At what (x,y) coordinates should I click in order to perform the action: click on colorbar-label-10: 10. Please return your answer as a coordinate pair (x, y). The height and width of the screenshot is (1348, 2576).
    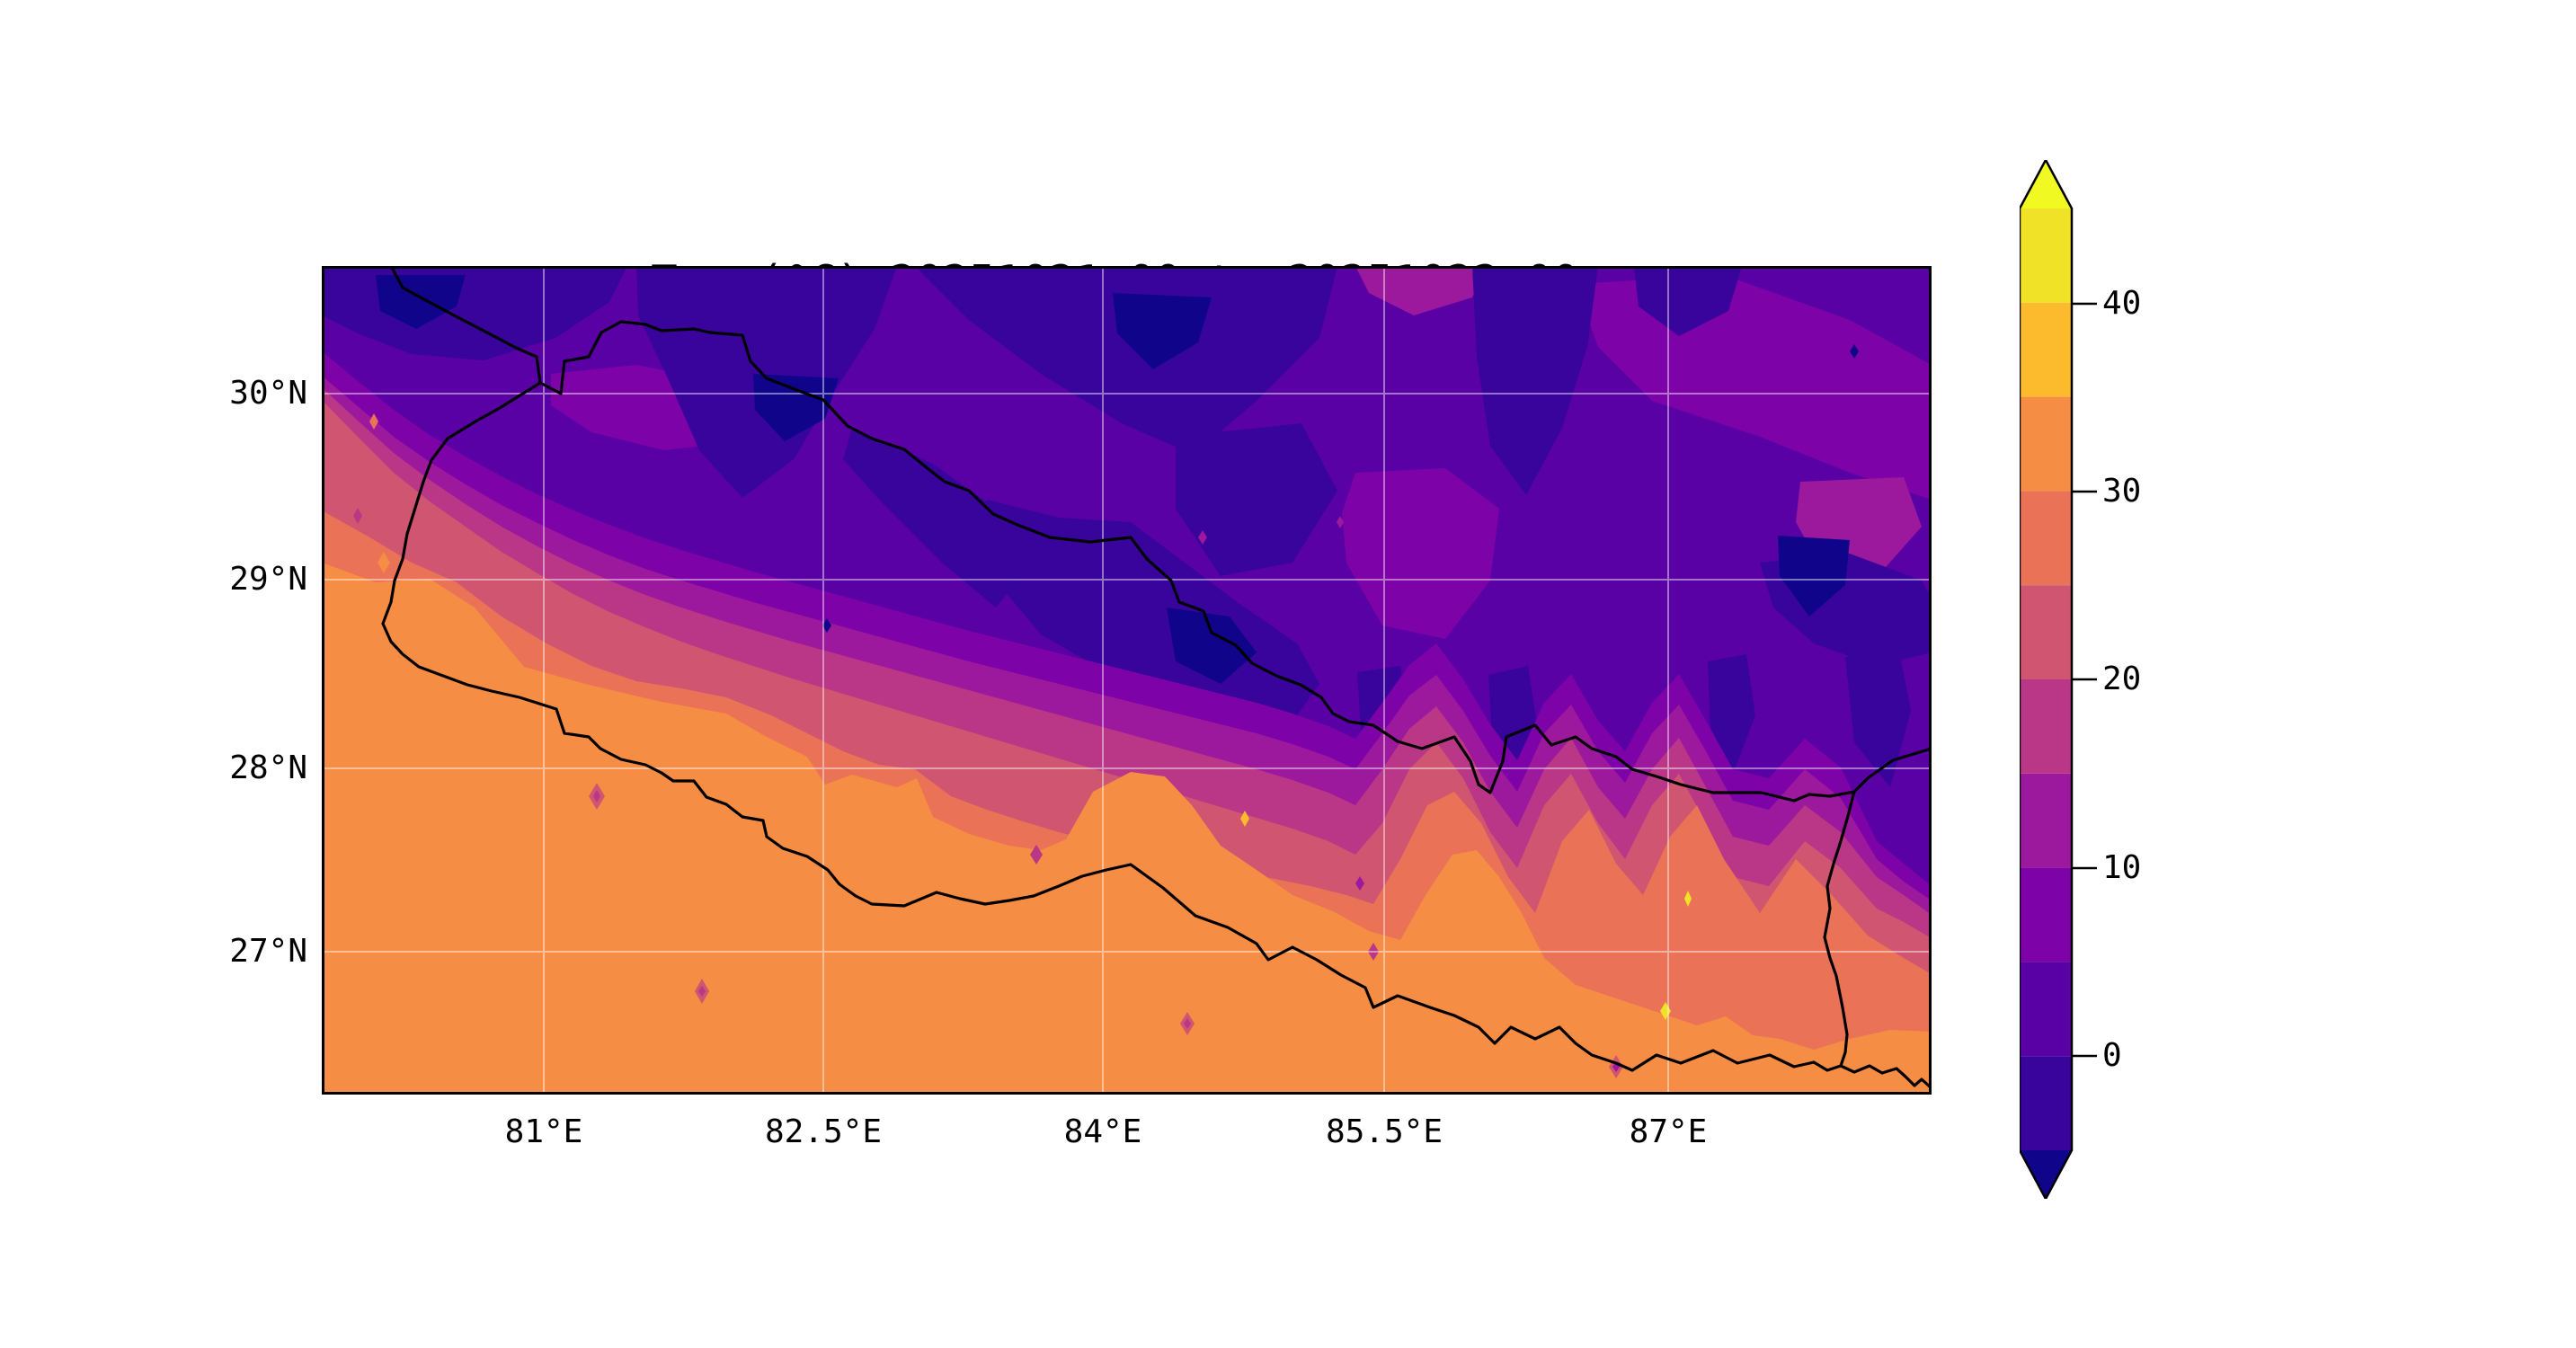
    Looking at the image, I should click on (2122, 867).